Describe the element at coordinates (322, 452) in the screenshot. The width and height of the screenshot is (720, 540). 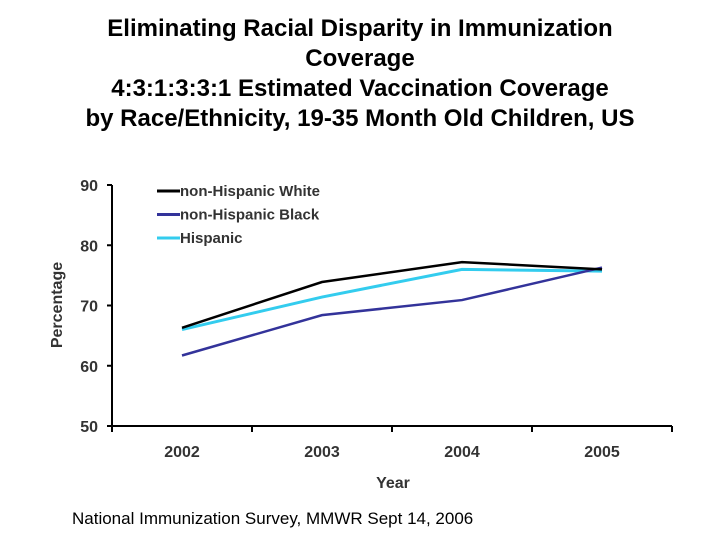
I see `x-tick-label: 2003` at that location.